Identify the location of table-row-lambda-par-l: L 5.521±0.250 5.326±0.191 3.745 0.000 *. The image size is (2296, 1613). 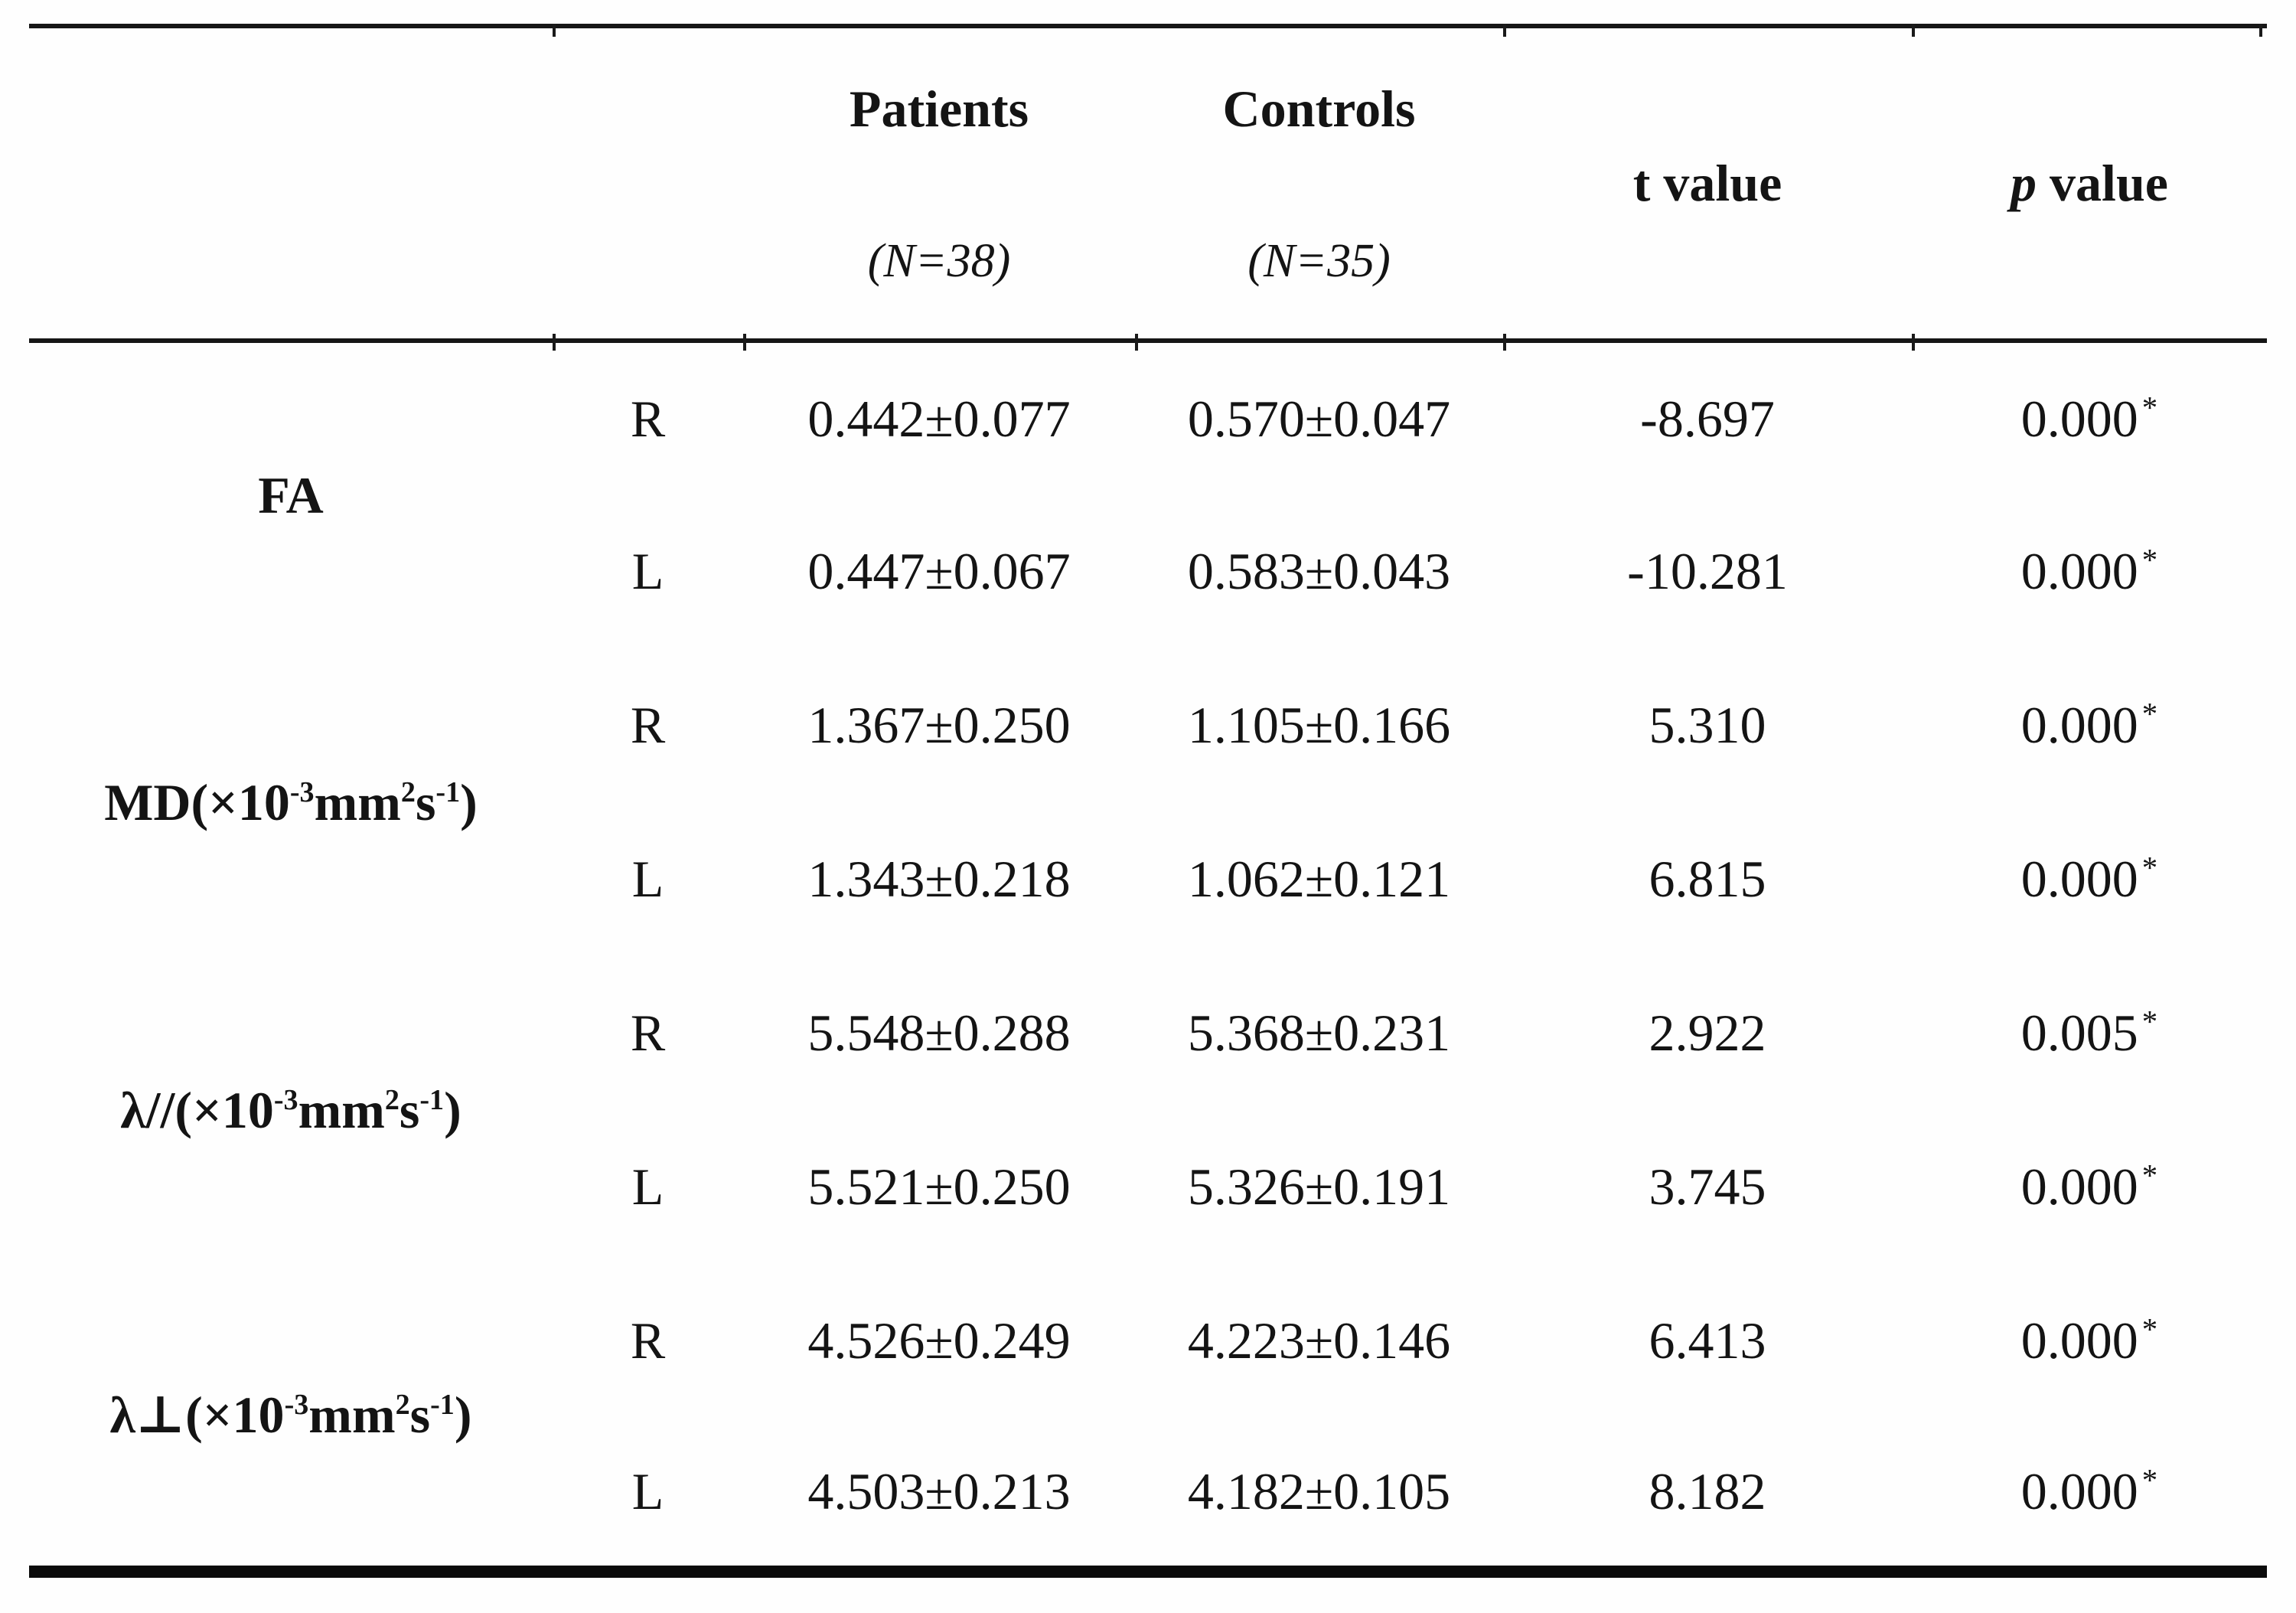
(1148, 1187).